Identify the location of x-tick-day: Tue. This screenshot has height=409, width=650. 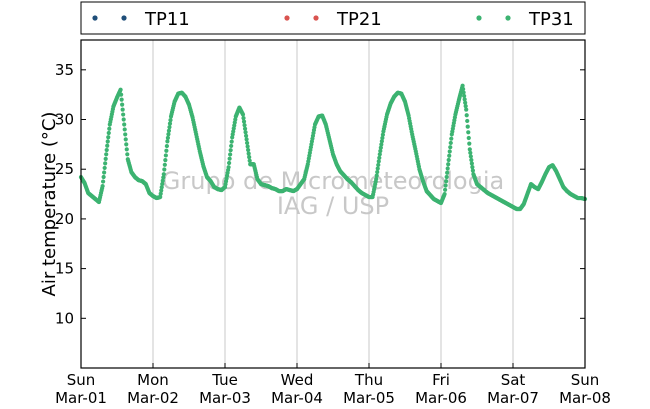
(224, 380).